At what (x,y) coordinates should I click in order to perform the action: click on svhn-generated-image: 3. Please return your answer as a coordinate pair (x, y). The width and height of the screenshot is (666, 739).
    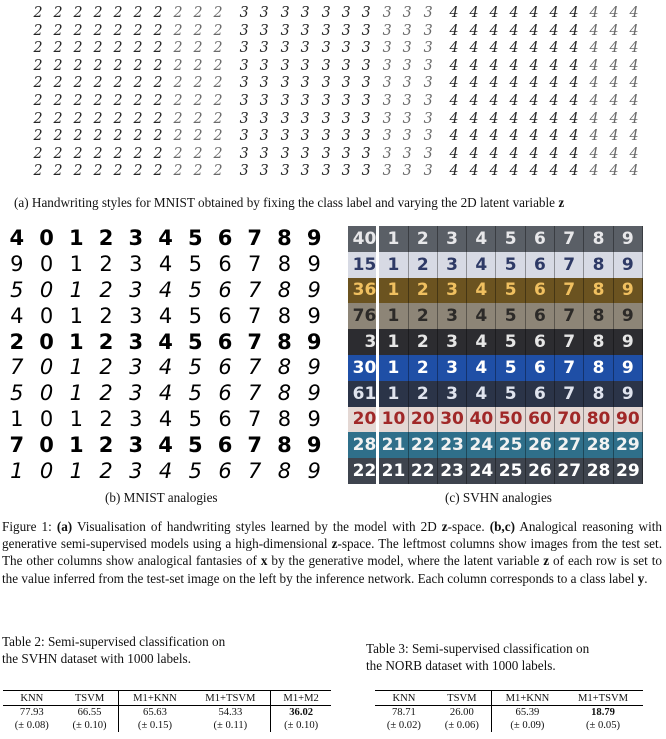
    Looking at the image, I should click on (452, 239).